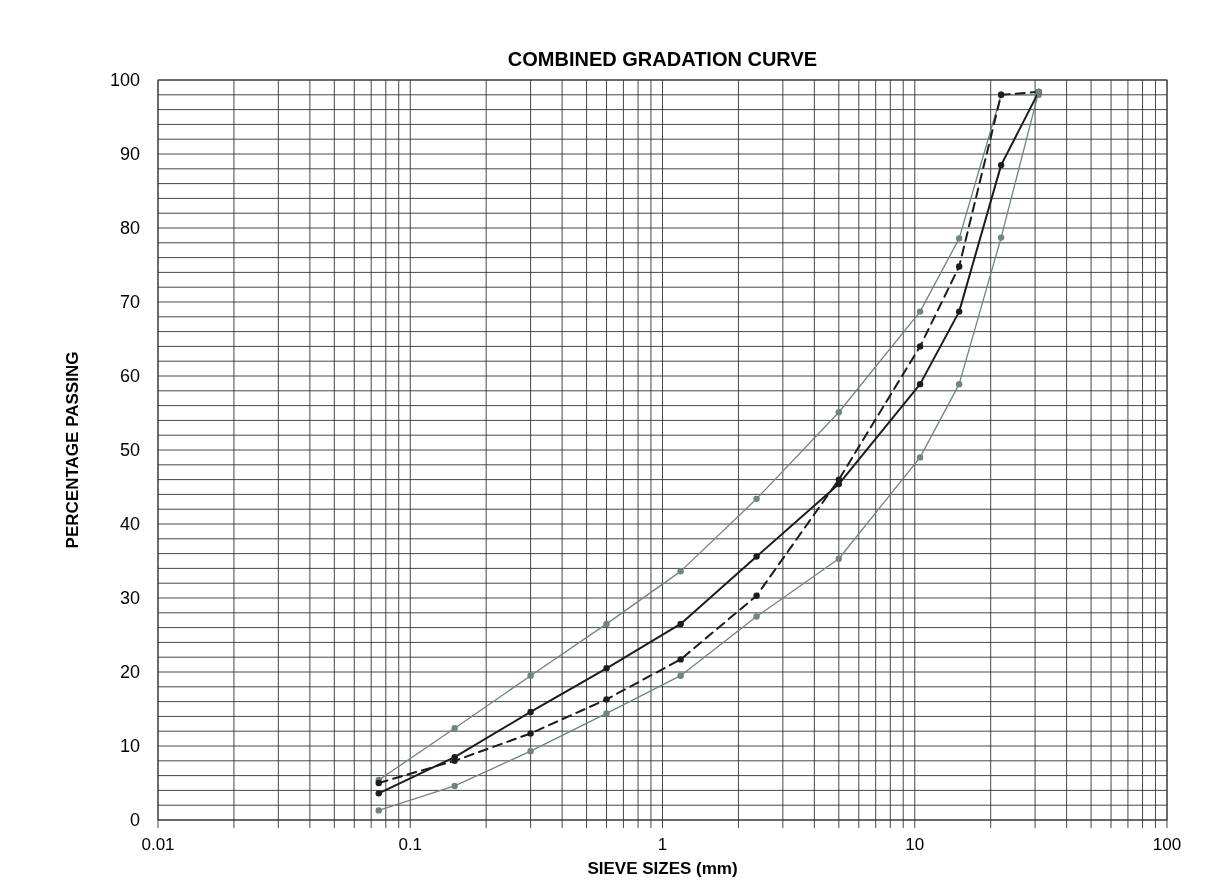 Image resolution: width=1219 pixels, height=888 pixels. What do you see at coordinates (662, 844) in the screenshot?
I see `x-tick-label: 1` at bounding box center [662, 844].